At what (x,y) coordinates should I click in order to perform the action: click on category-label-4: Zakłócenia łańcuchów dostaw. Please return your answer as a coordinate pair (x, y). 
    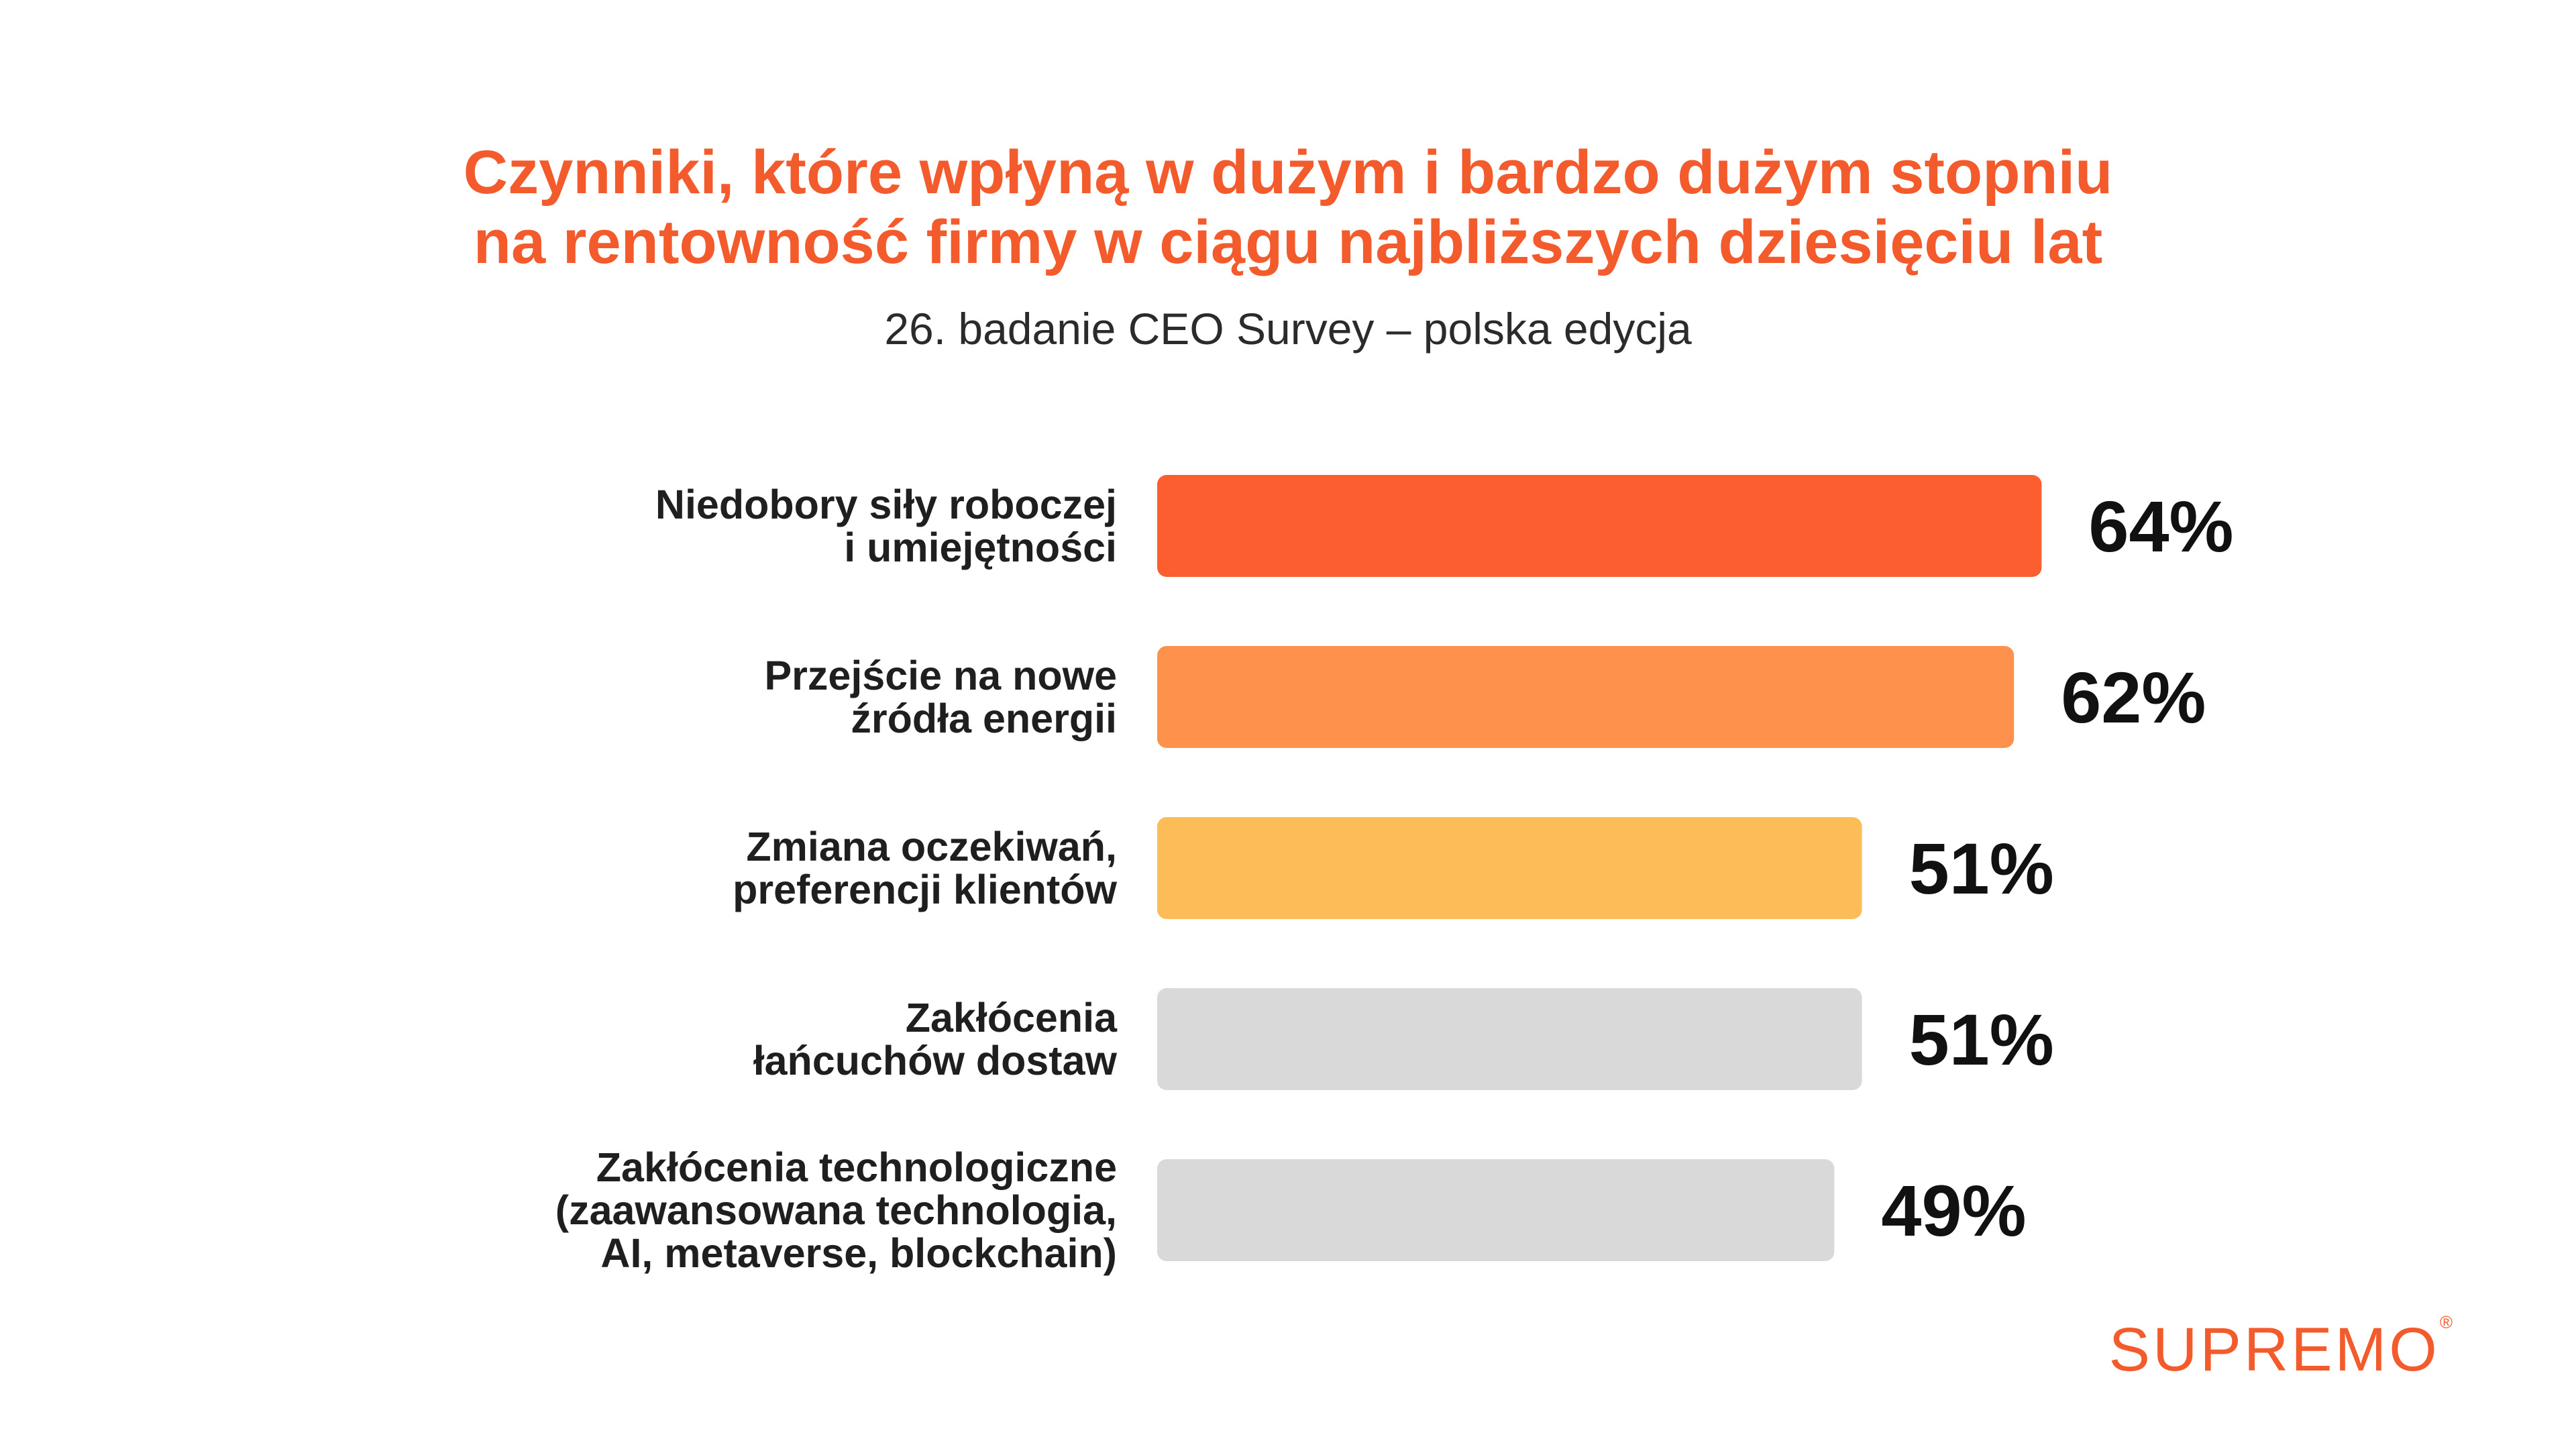
    Looking at the image, I should click on (935, 1039).